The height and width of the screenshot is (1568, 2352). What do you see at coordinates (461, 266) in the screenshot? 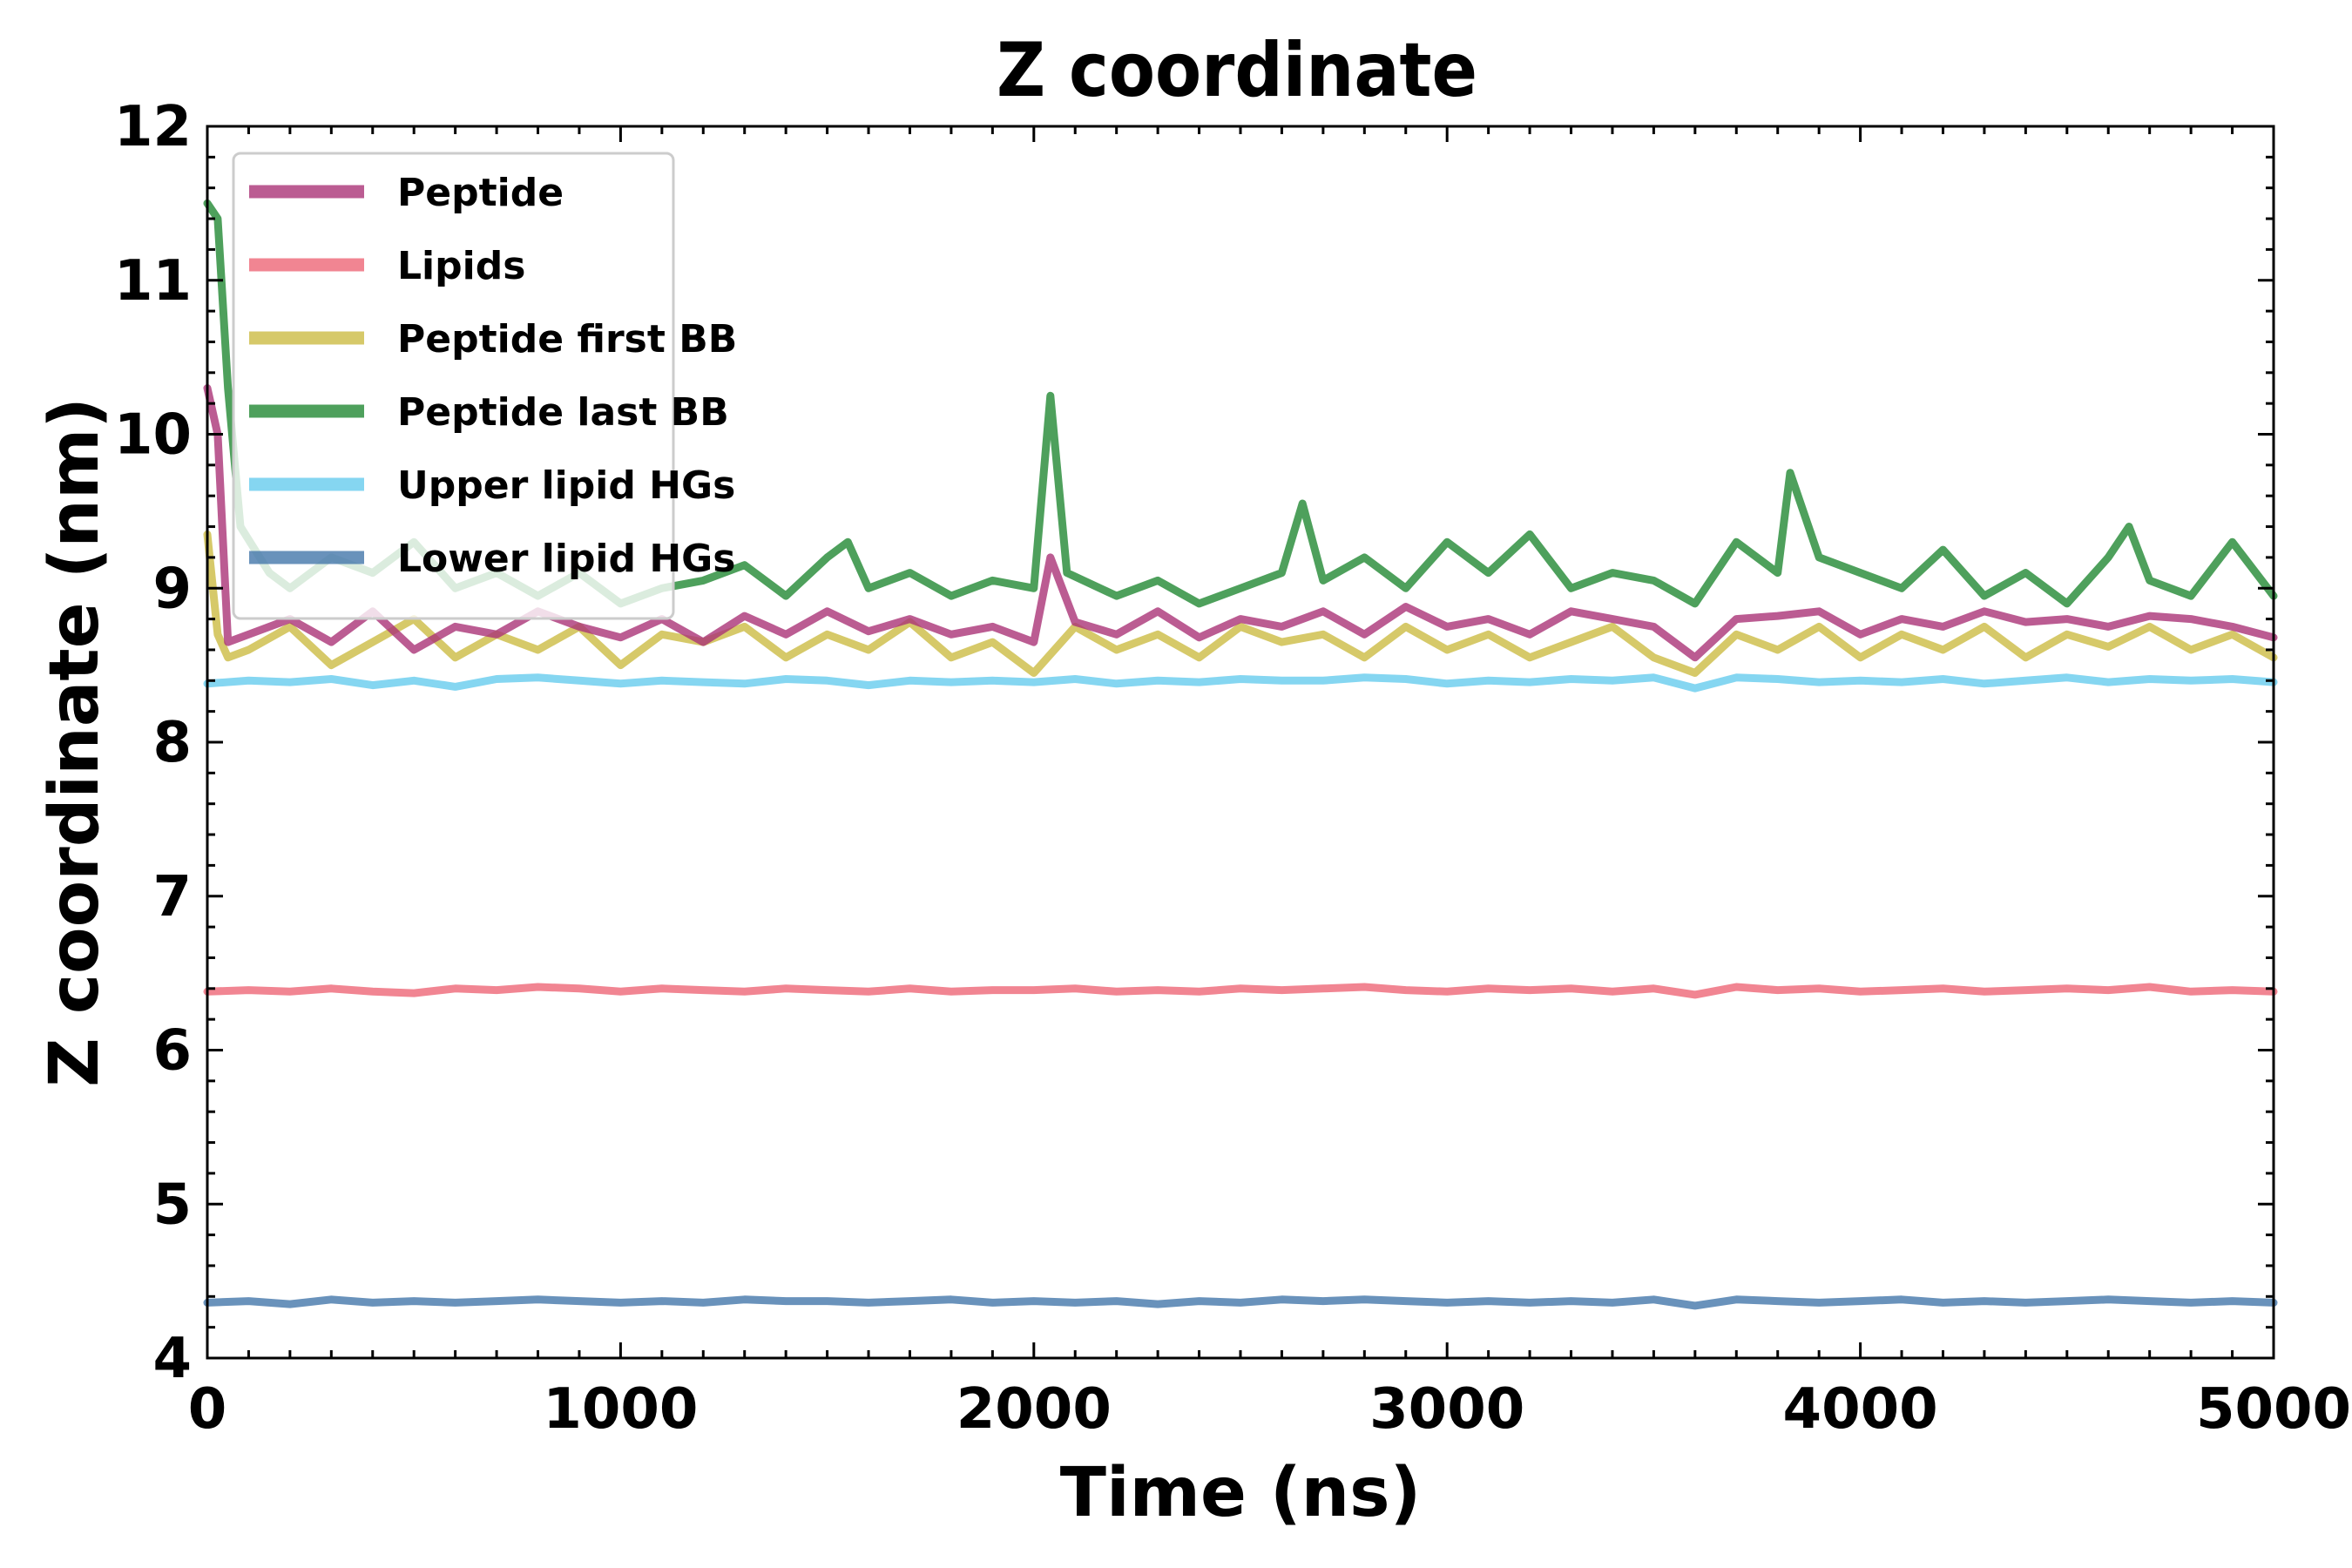
I see `legend-label: Lipids` at bounding box center [461, 266].